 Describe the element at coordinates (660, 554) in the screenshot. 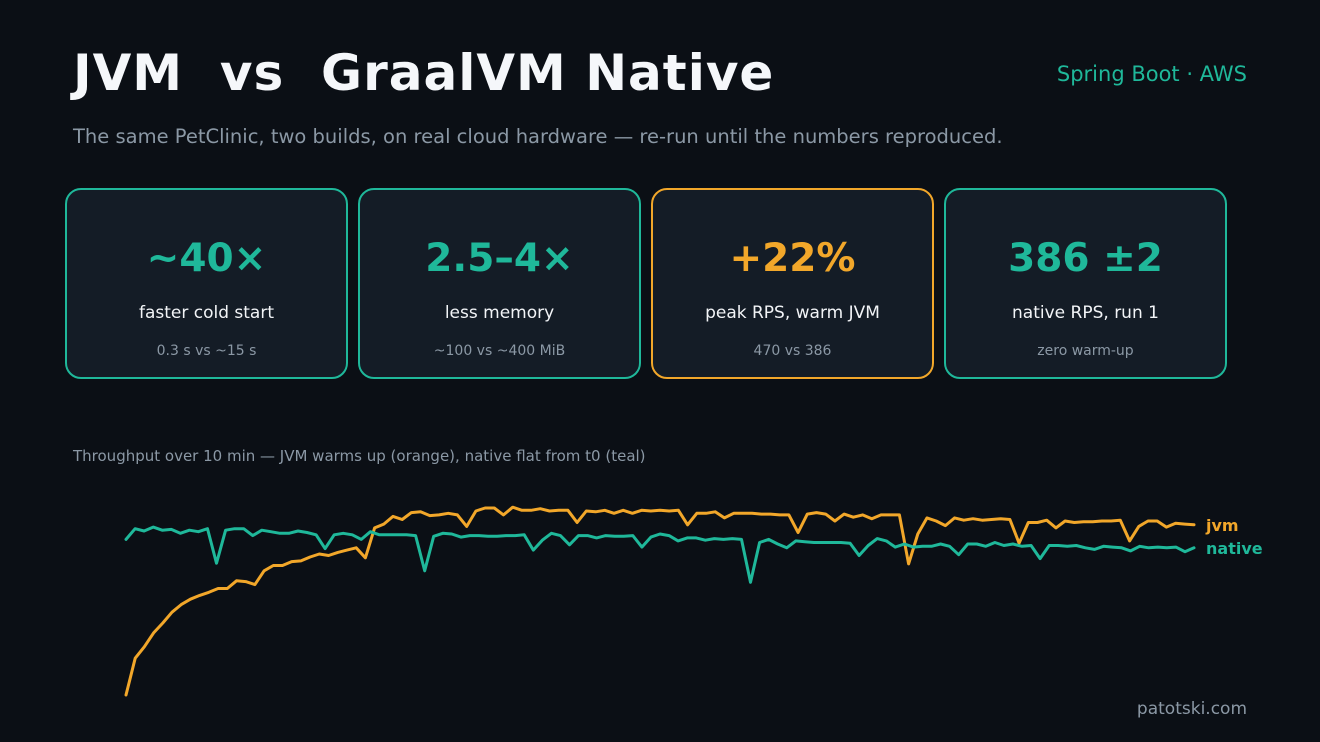

I see `series-line-native` at that location.